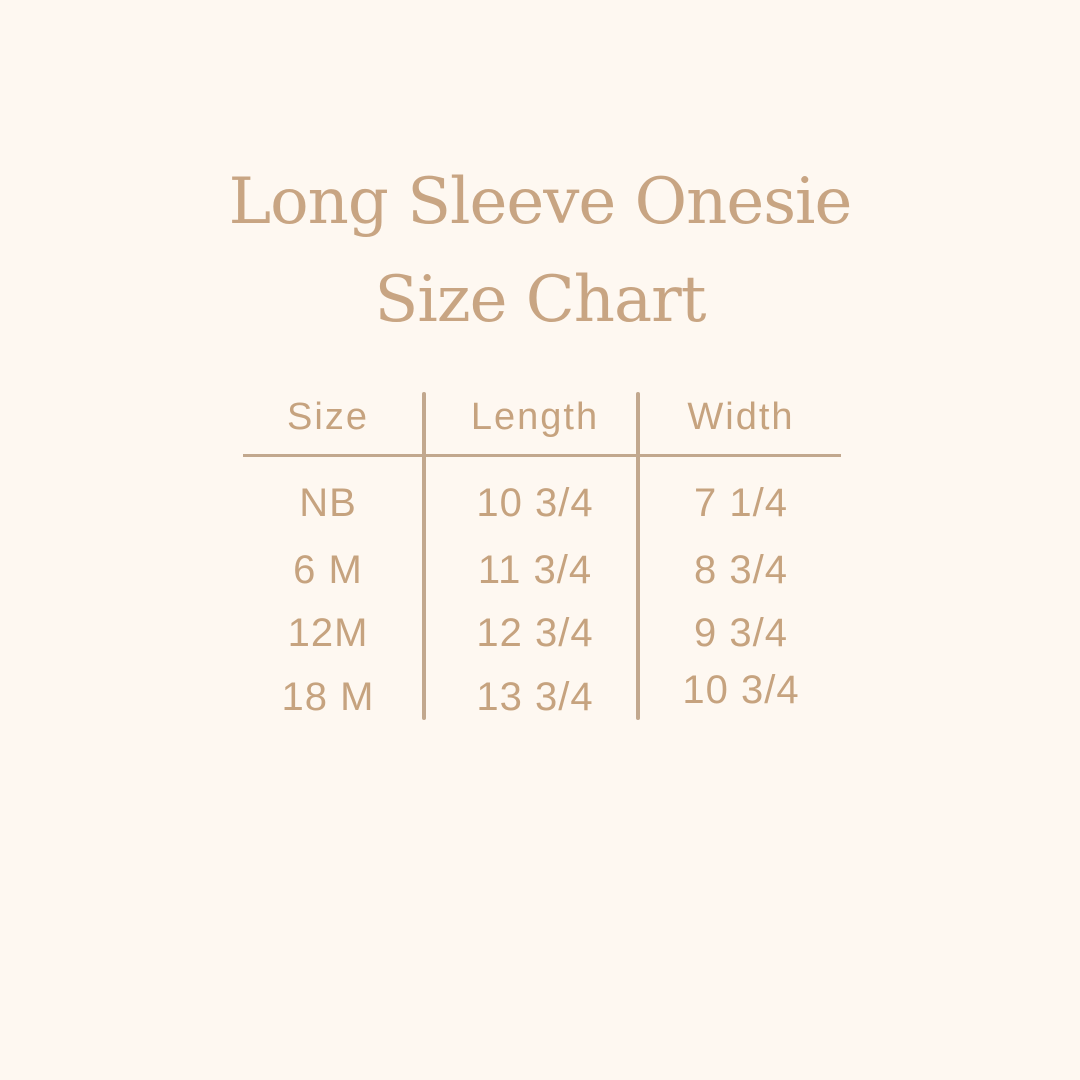 This screenshot has height=1080, width=1080. Describe the element at coordinates (328, 503) in the screenshot. I see `cell-size: NB` at that location.